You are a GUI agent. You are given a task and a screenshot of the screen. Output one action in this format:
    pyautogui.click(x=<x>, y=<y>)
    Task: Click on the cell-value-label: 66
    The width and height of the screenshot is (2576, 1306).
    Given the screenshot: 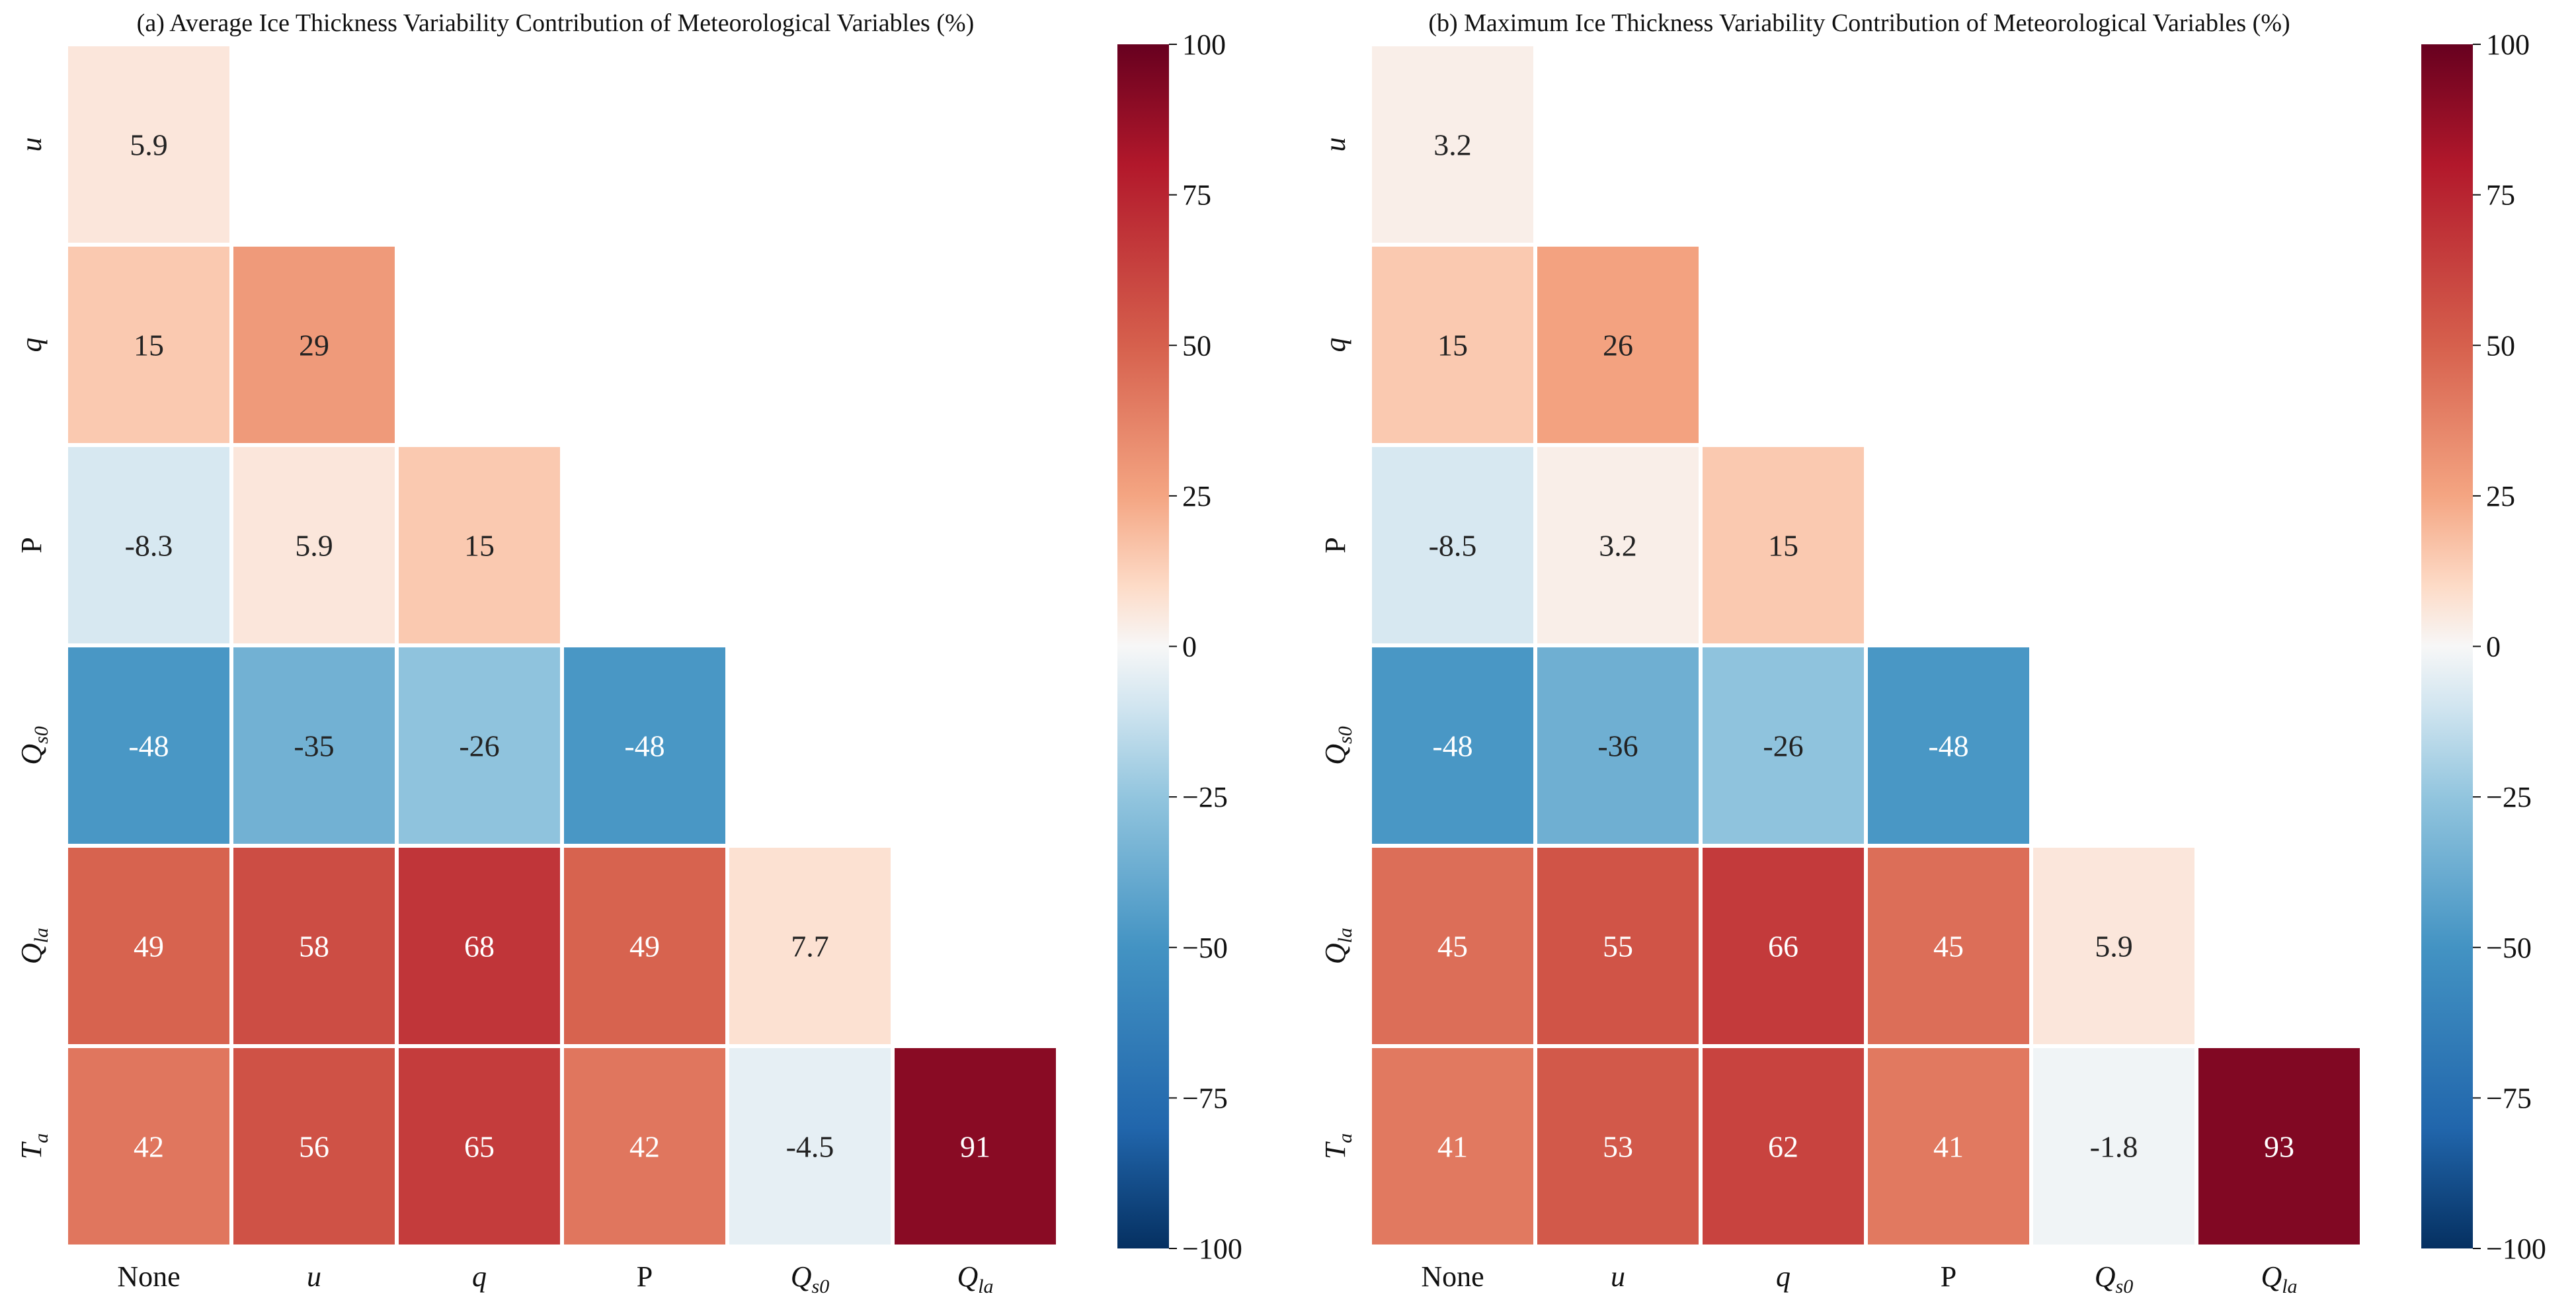 What is the action you would take?
    pyautogui.click(x=1783, y=947)
    